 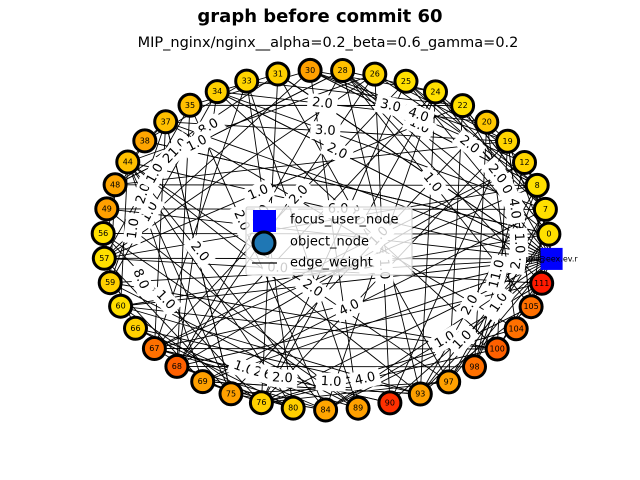 I want to click on object-node-33: 33, so click(x=247, y=81).